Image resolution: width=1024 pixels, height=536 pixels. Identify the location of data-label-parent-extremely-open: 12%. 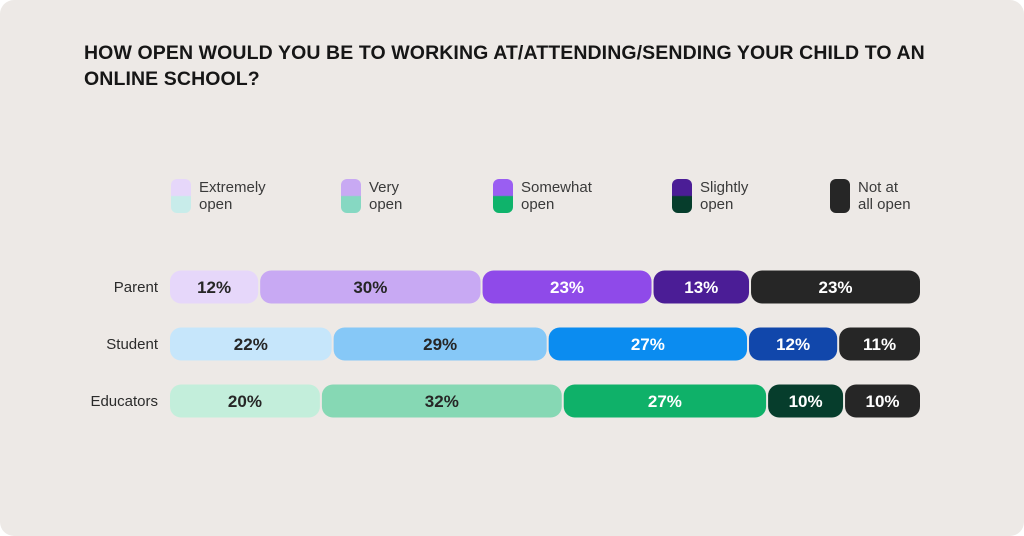
(214, 287).